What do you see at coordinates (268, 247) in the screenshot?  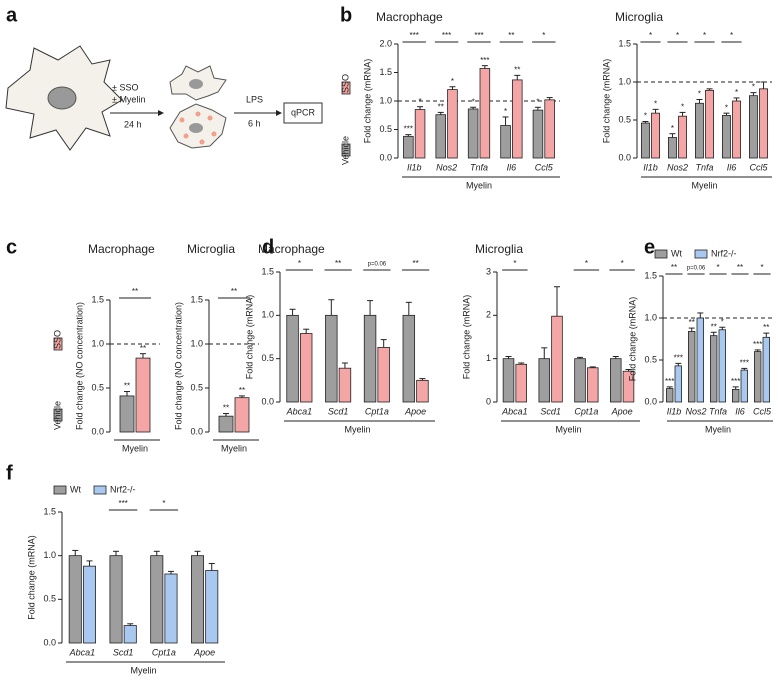 I see `panel-letter: d` at bounding box center [268, 247].